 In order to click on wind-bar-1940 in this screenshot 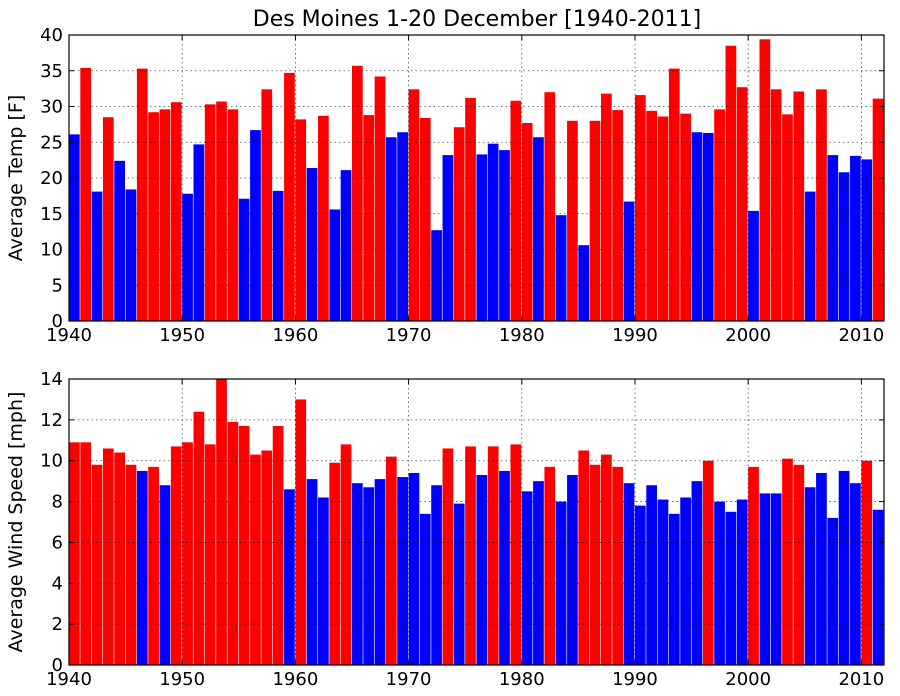, I will do `click(74, 553)`.